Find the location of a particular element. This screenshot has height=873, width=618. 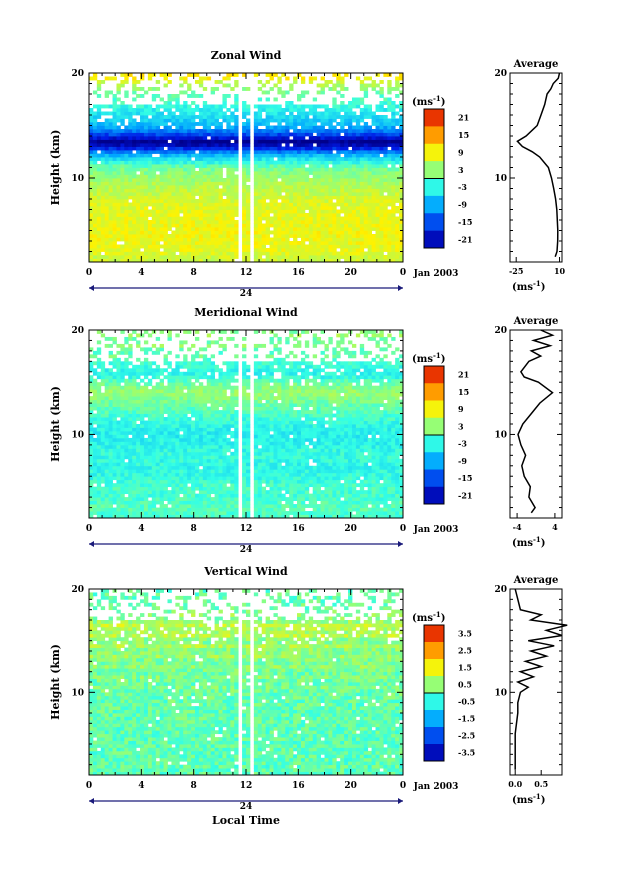

avg-y-tick-label: 10 is located at coordinates (500, 179).